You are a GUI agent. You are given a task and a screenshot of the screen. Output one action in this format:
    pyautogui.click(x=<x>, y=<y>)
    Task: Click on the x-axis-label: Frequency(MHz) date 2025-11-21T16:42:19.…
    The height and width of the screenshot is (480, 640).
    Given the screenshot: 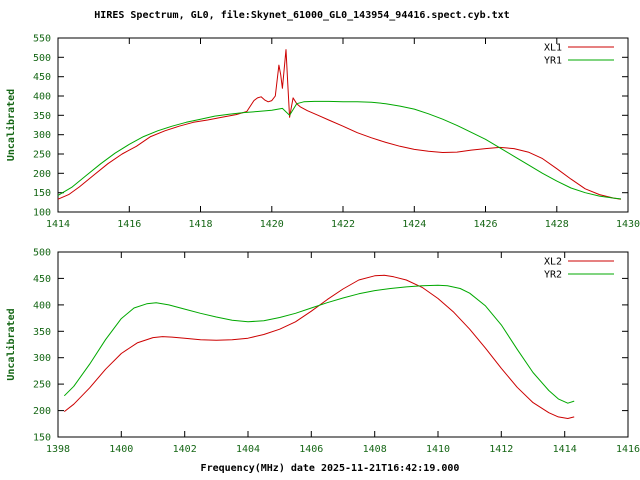 What is the action you would take?
    pyautogui.click(x=330, y=468)
    